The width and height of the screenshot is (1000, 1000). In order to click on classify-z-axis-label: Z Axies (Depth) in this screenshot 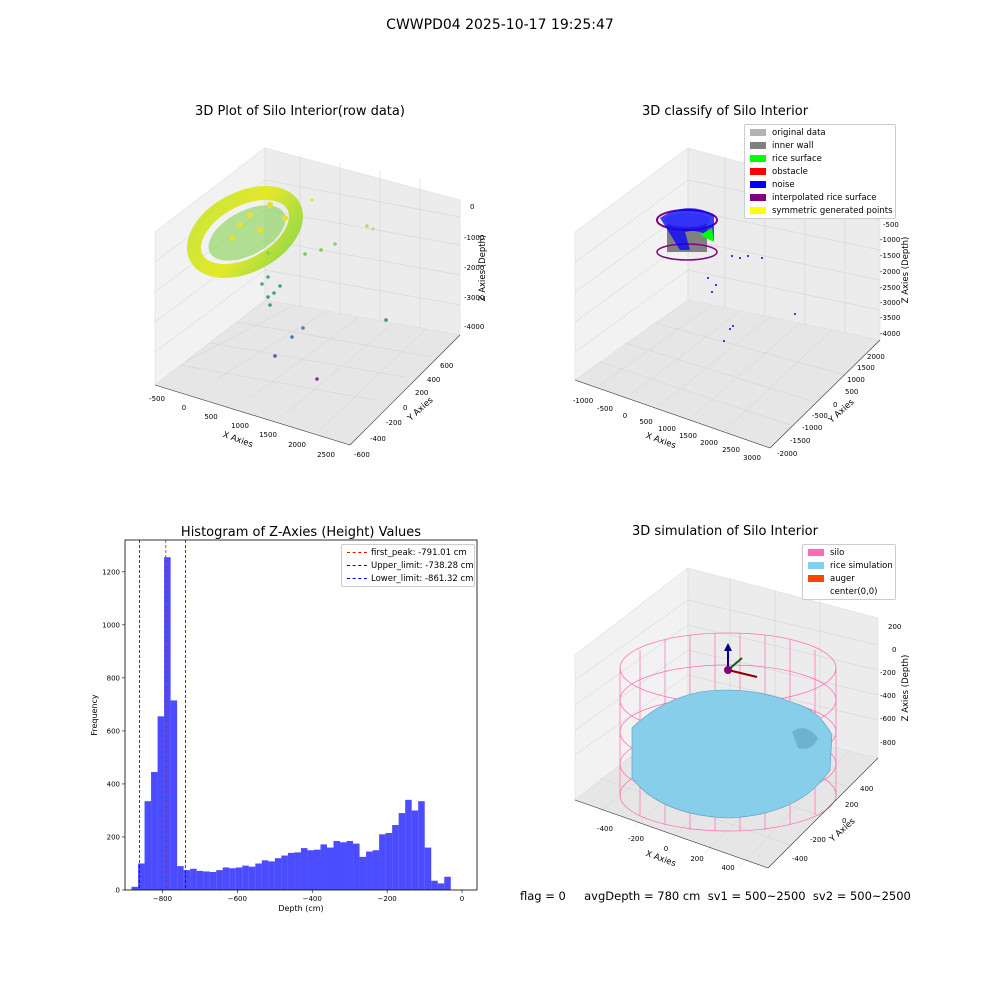, I will do `click(906, 270)`.